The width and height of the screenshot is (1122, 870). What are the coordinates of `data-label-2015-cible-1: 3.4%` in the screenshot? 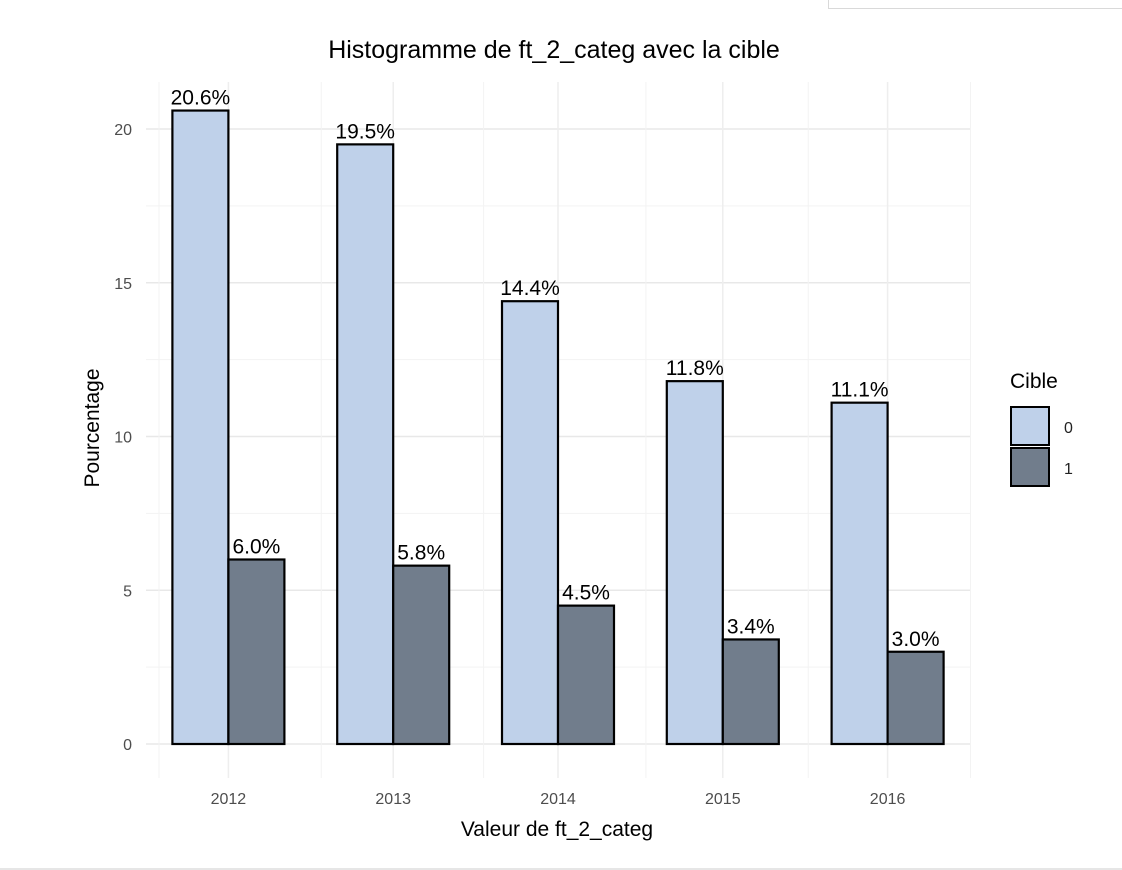 It's located at (751, 626).